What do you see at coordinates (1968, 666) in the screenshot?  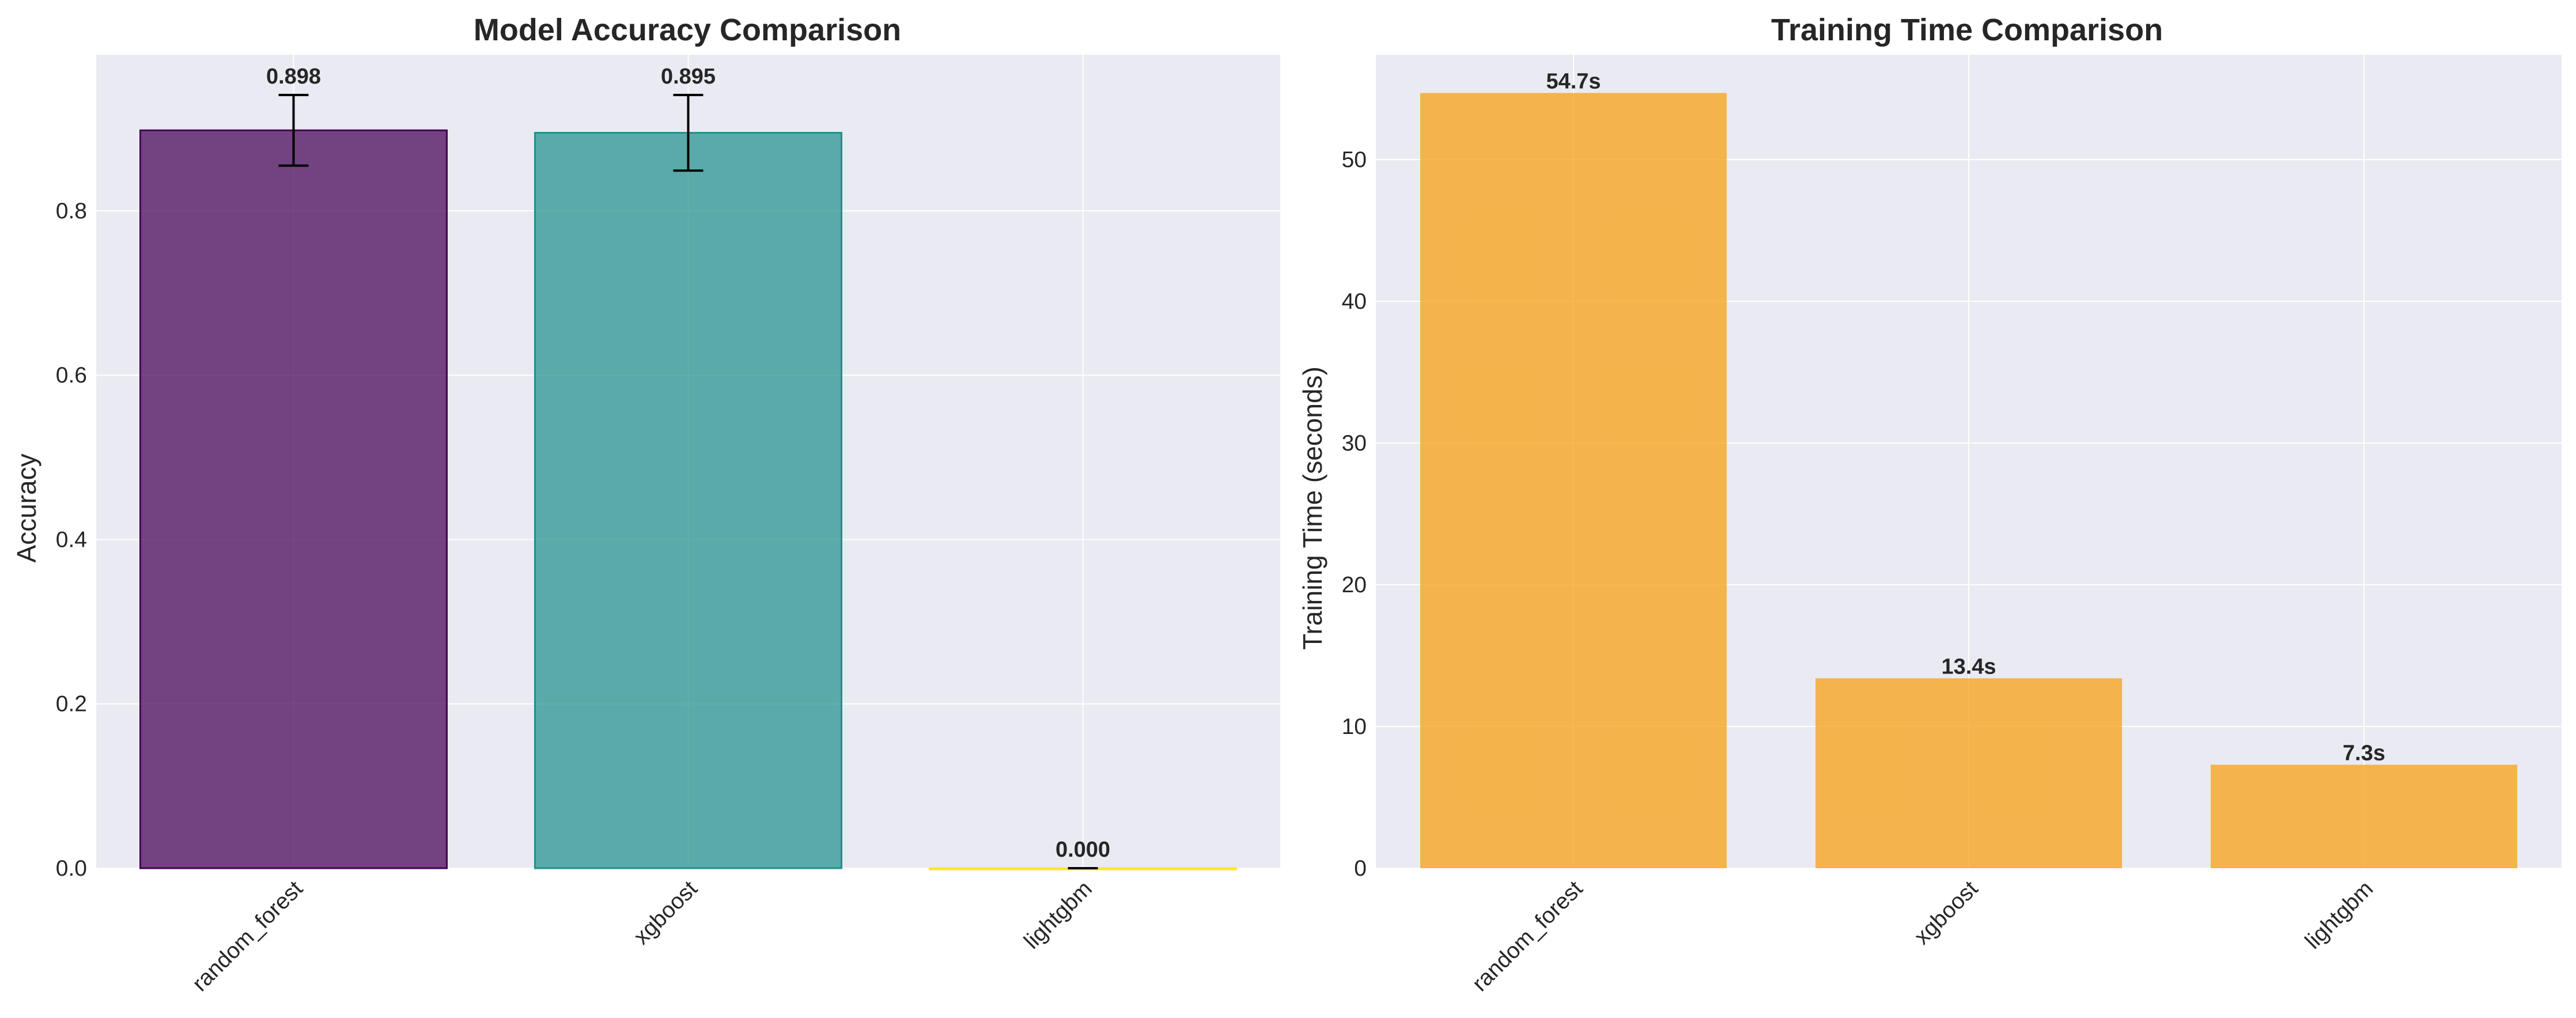 I see `data-label: 13.4s` at bounding box center [1968, 666].